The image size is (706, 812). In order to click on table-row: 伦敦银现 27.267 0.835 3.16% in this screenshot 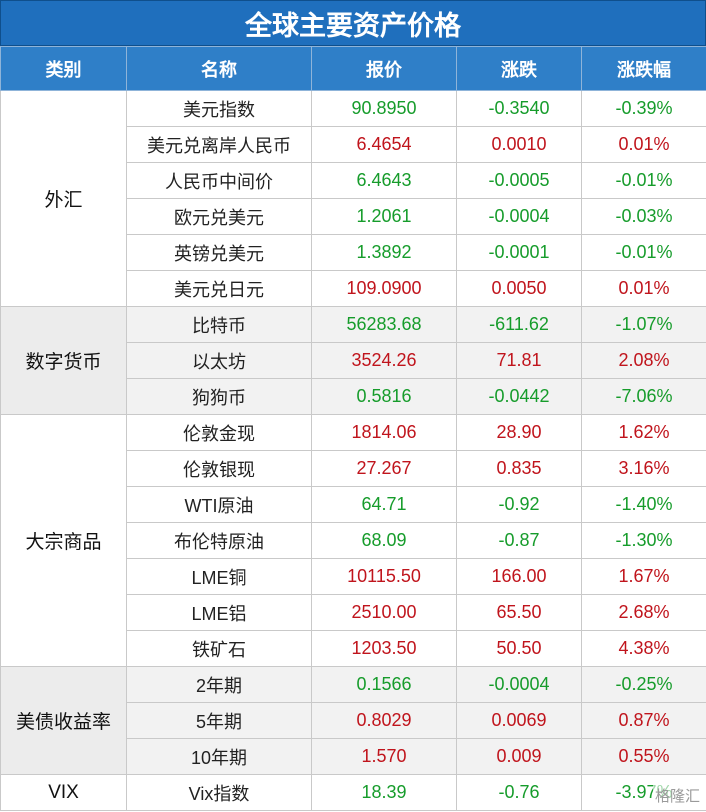, I will do `click(353, 468)`.